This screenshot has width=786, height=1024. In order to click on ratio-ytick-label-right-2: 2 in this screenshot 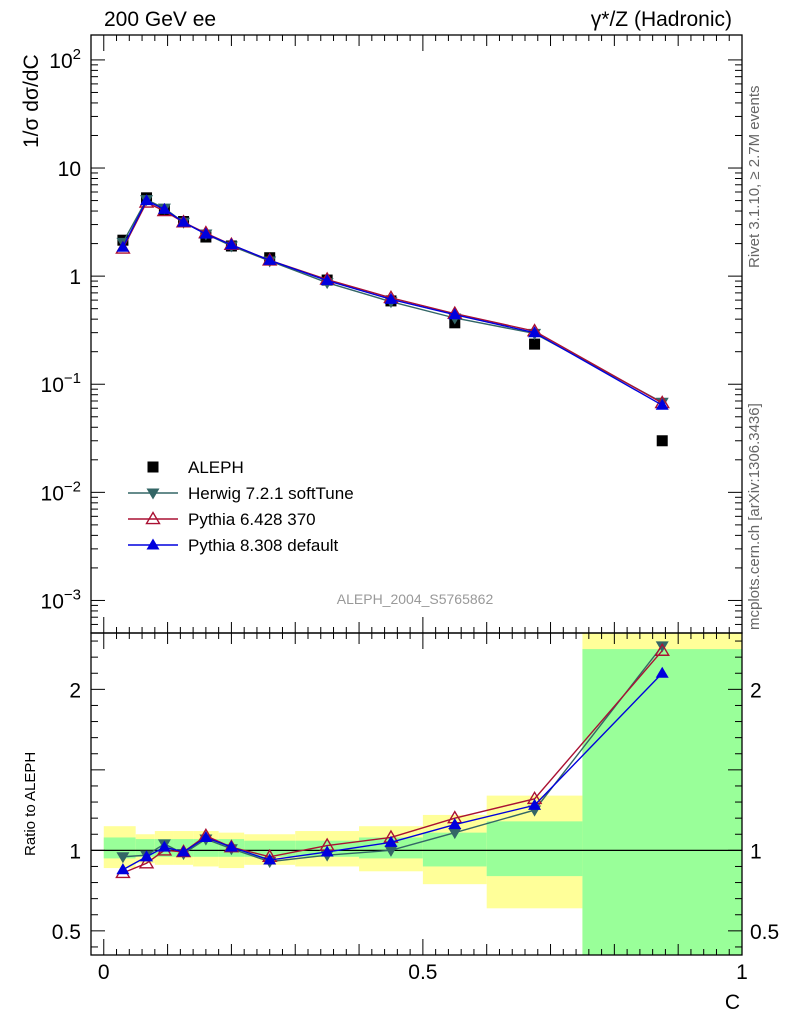, I will do `click(756, 690)`.